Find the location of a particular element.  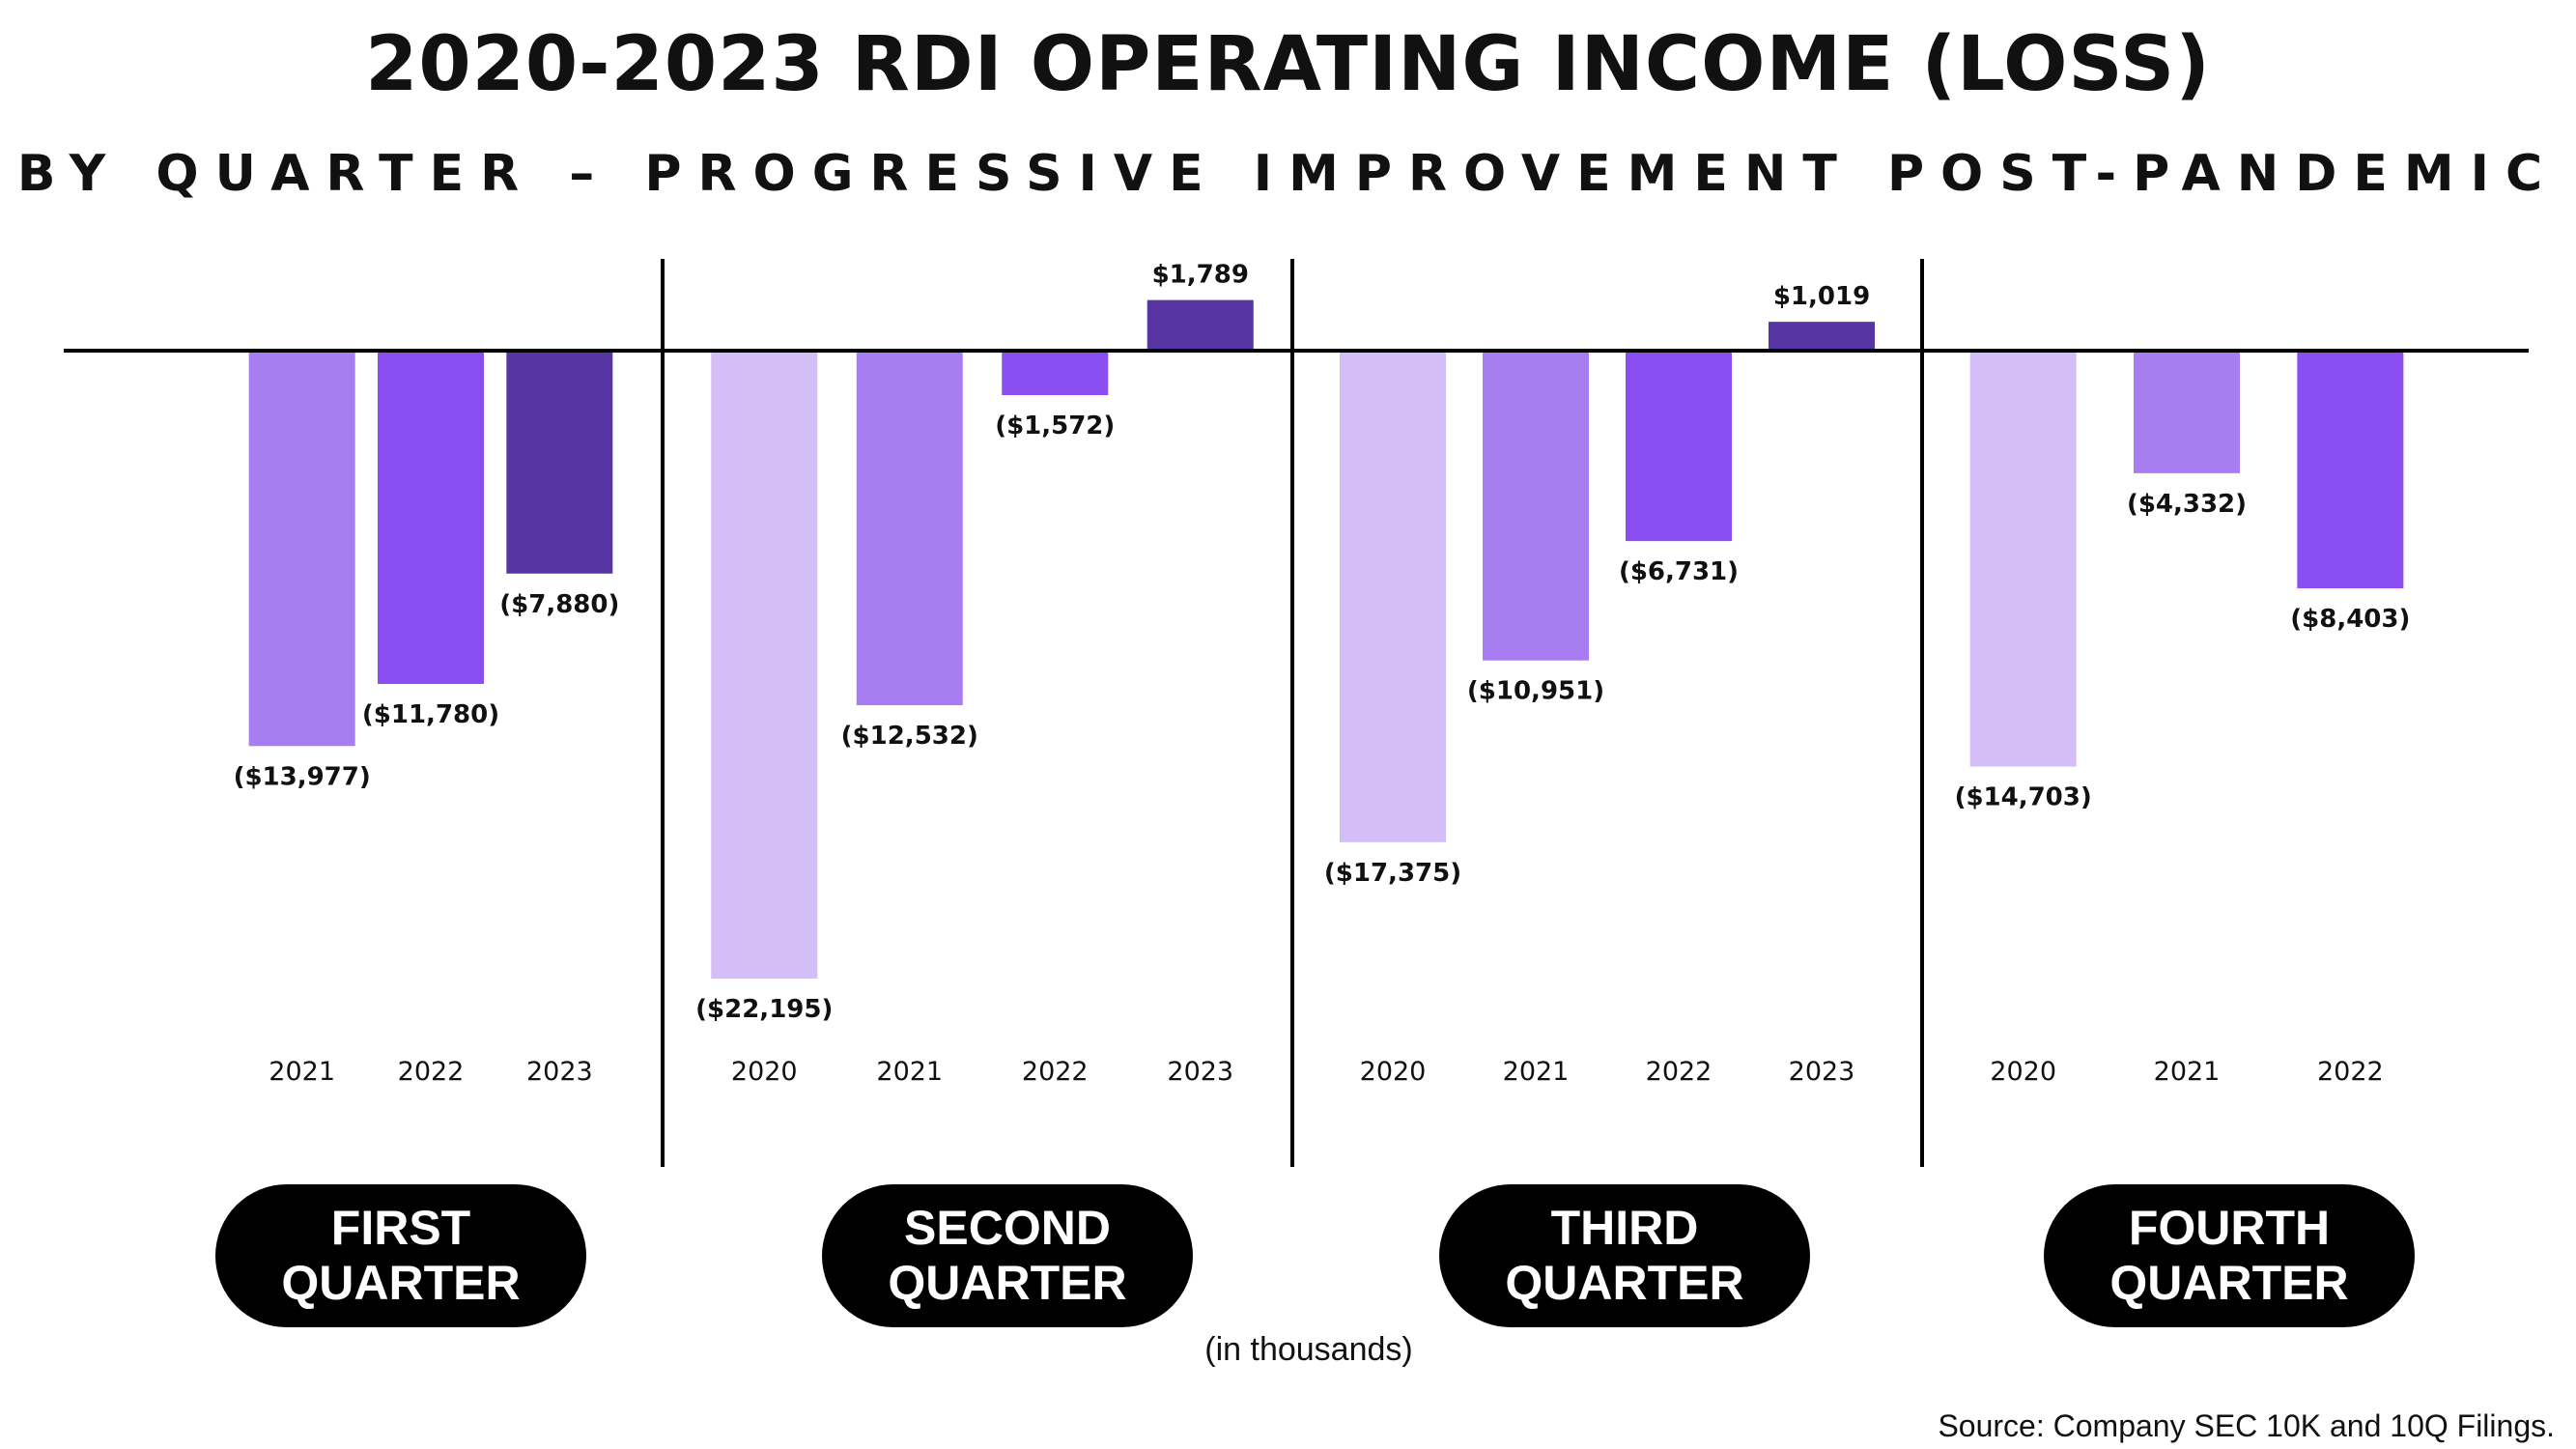

data-label: ($12,532) is located at coordinates (909, 736).